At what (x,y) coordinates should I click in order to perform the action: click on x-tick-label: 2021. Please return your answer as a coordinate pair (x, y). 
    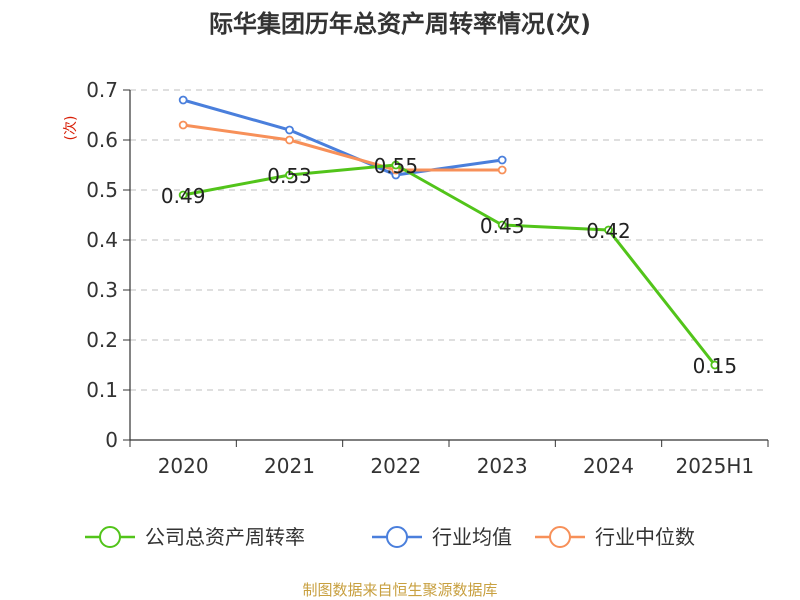
    Looking at the image, I should click on (289, 466).